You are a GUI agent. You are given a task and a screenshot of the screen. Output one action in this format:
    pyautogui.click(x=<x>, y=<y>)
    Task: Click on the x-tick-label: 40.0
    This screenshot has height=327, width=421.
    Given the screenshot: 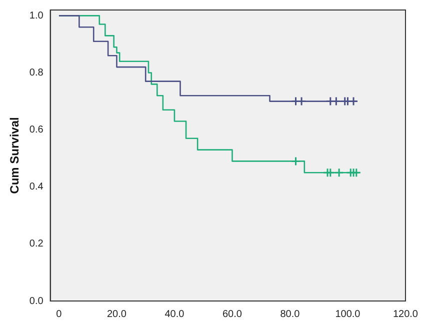 What is the action you would take?
    pyautogui.click(x=174, y=314)
    